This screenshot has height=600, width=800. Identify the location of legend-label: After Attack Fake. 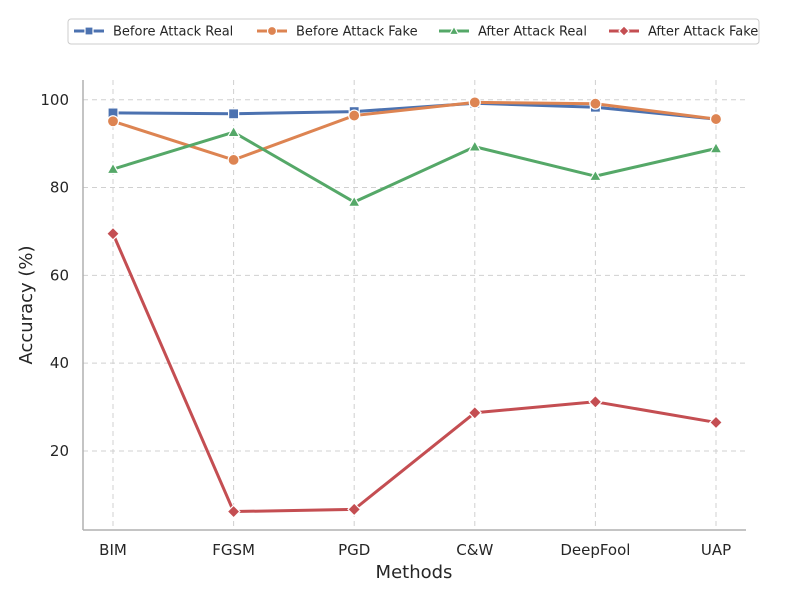
(703, 32).